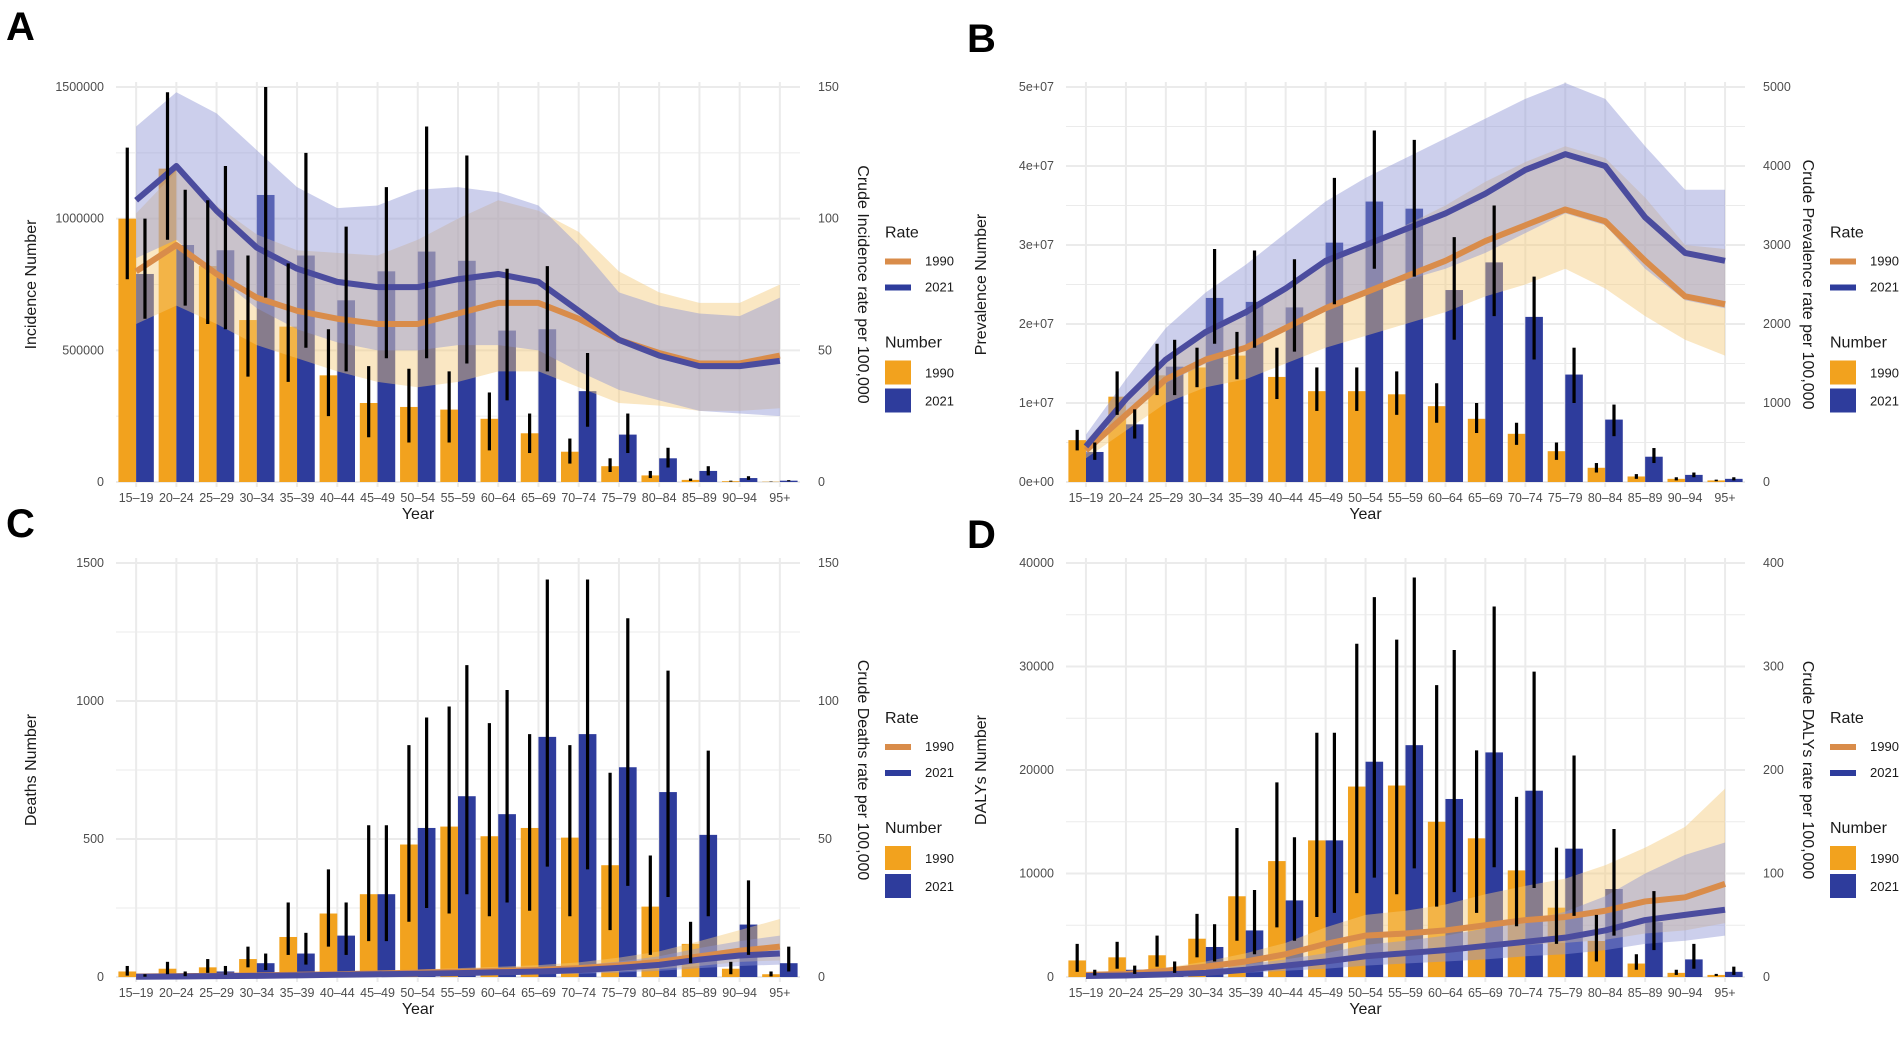 Image resolution: width=1902 pixels, height=1038 pixels. What do you see at coordinates (659, 498) in the screenshot?
I see `x-tick-label: 80–84` at bounding box center [659, 498].